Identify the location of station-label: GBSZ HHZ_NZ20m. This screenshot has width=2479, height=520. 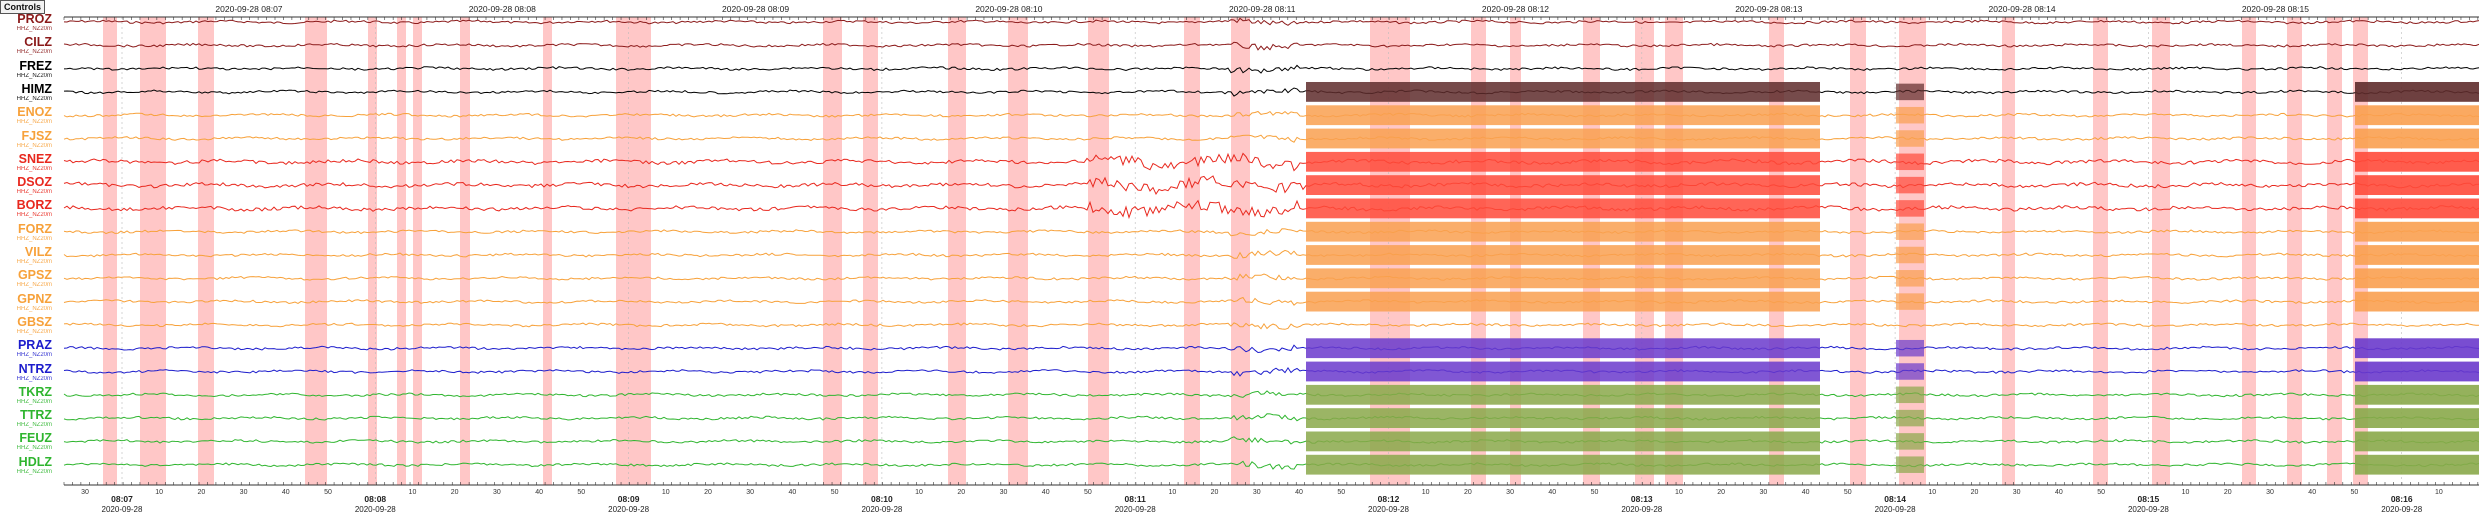
(26, 325).